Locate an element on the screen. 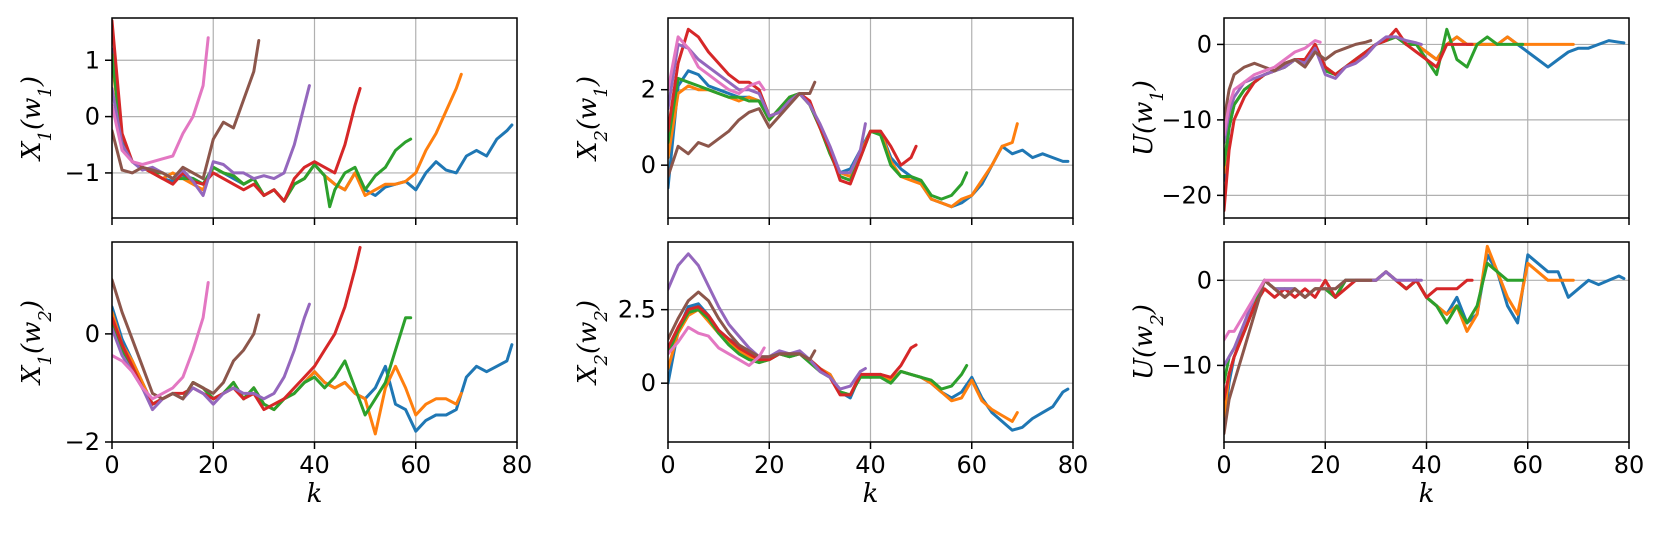  subplot-1: −1 0 1 X1(w1) is located at coordinates (267, 121).